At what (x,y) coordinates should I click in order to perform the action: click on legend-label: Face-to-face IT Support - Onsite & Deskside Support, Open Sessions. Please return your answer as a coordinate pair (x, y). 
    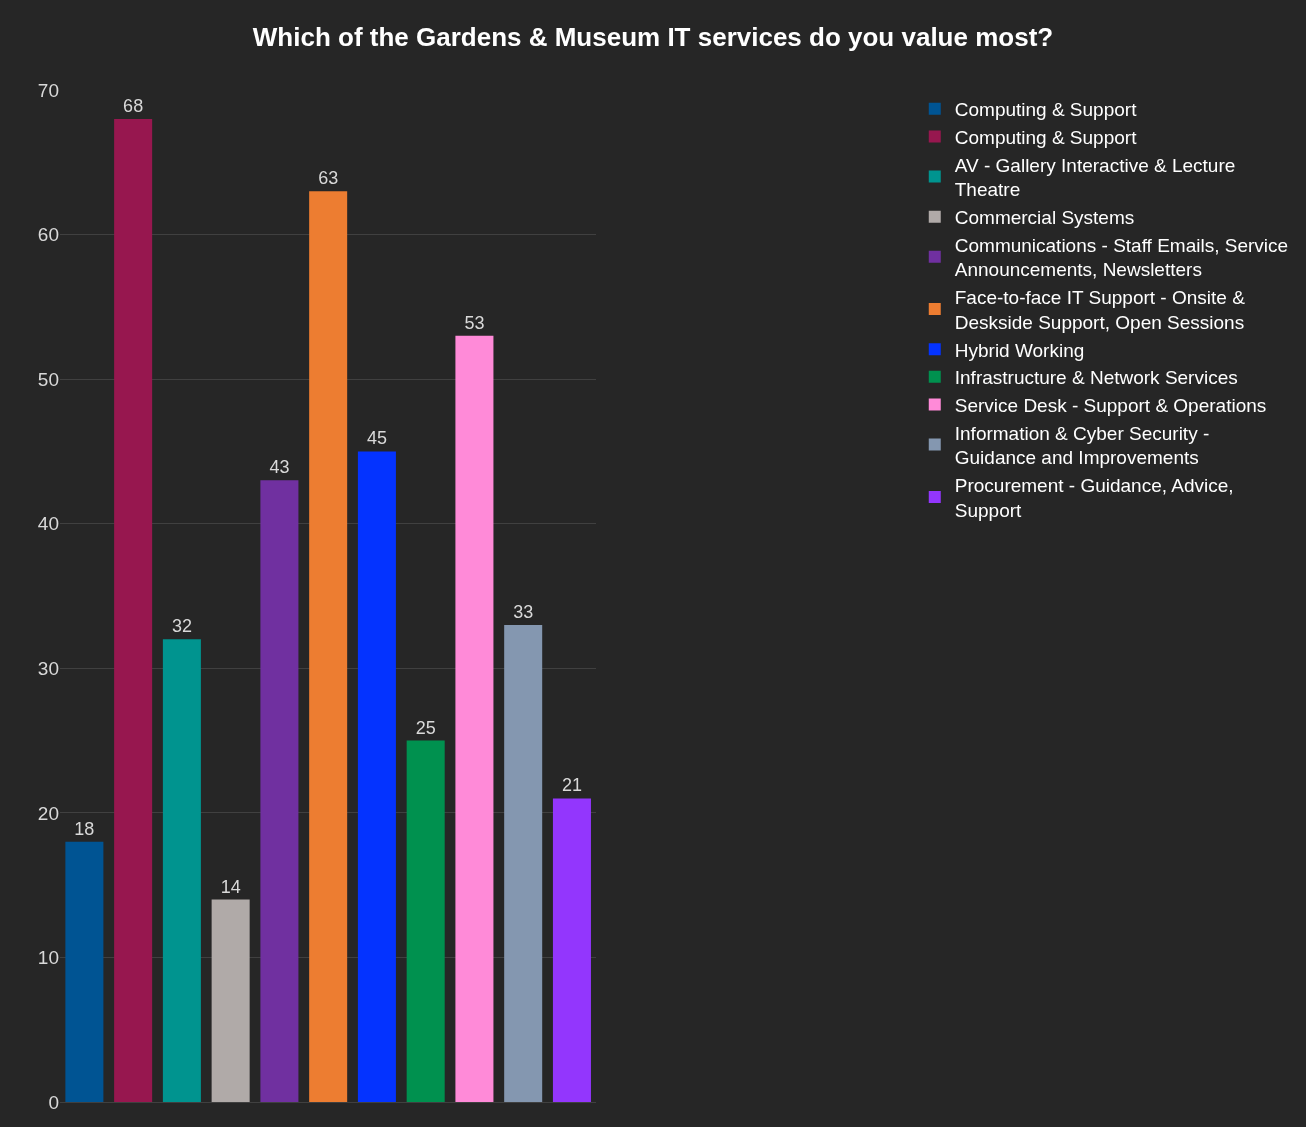
    Looking at the image, I should click on (1100, 310).